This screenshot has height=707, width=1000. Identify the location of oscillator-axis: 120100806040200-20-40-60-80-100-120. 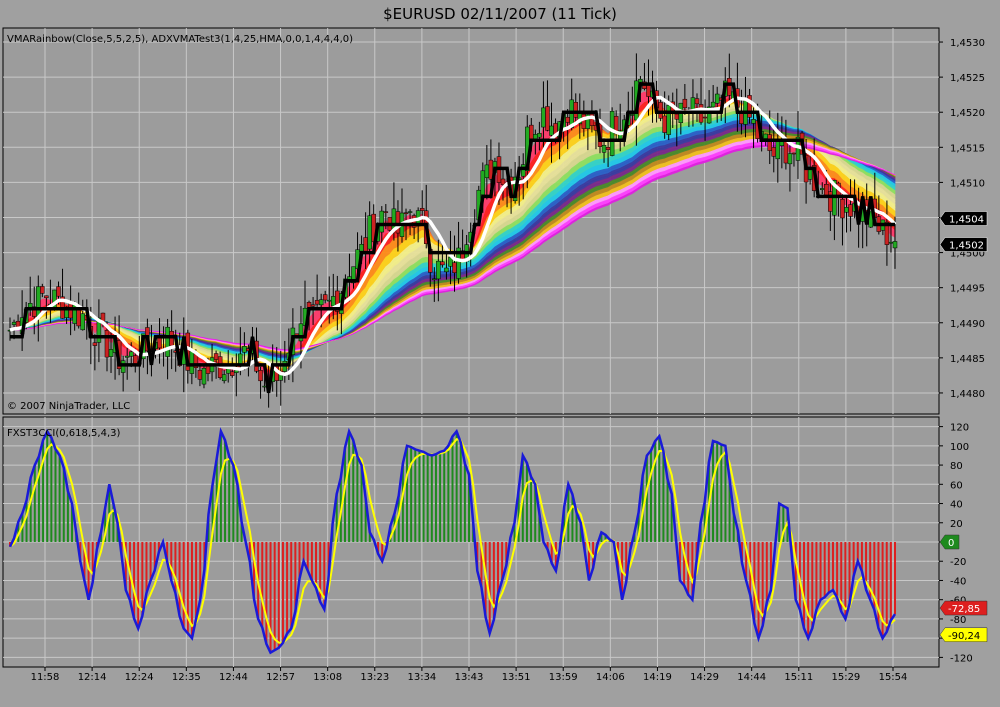
(956, 543).